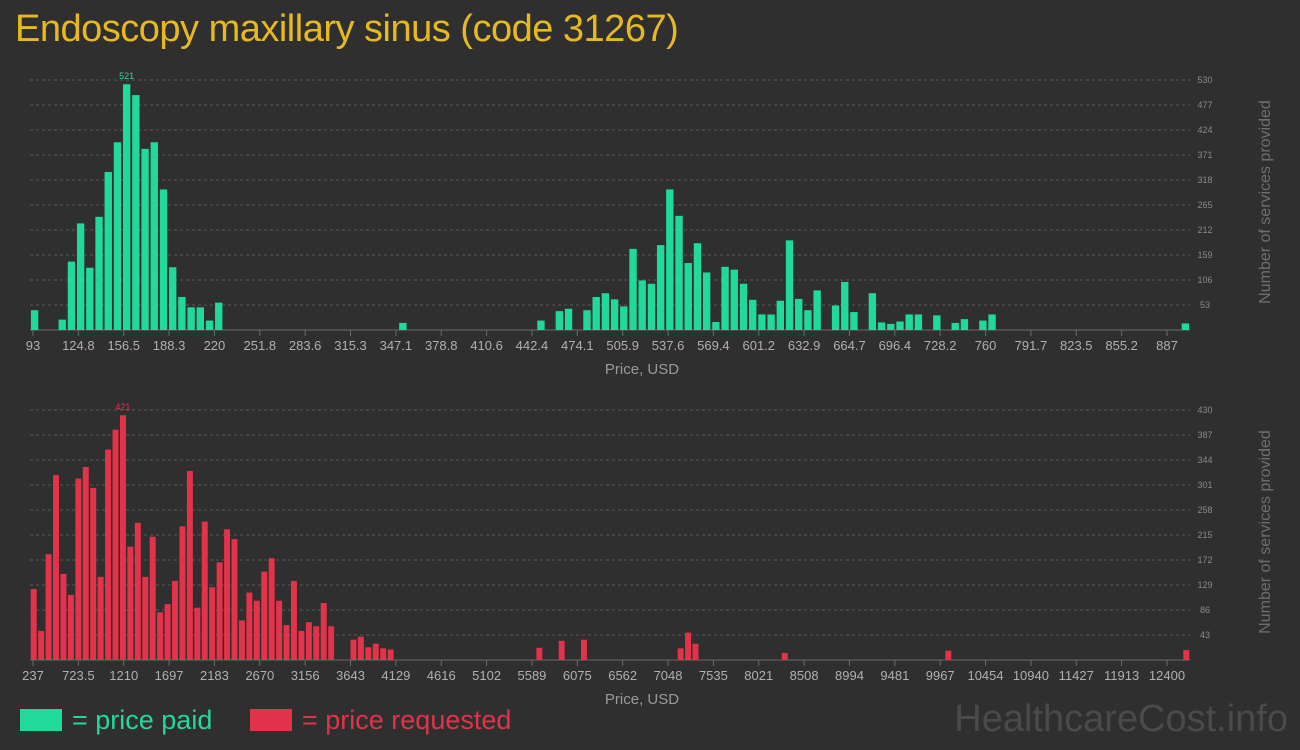 The width and height of the screenshot is (1300, 750). I want to click on peak-data-label: 521, so click(126, 76).